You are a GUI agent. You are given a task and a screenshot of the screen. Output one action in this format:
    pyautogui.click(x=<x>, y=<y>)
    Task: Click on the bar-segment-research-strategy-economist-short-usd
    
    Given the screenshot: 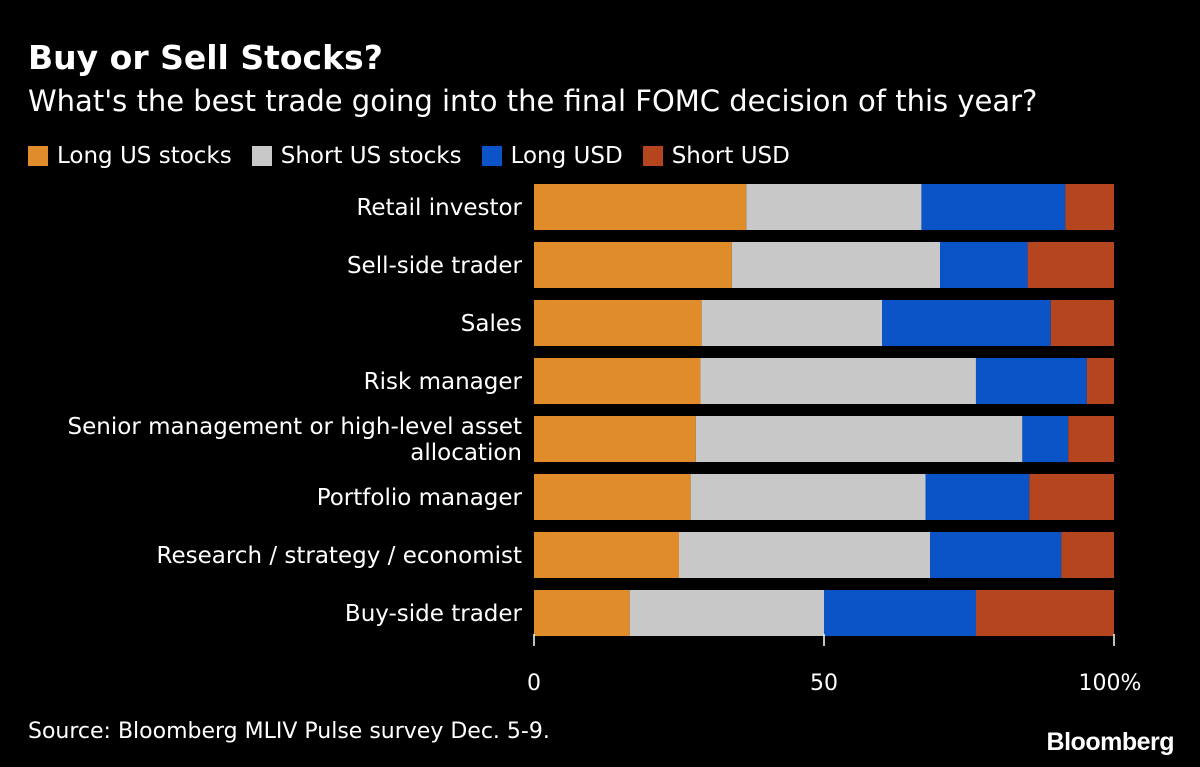 What is the action you would take?
    pyautogui.click(x=1087, y=555)
    